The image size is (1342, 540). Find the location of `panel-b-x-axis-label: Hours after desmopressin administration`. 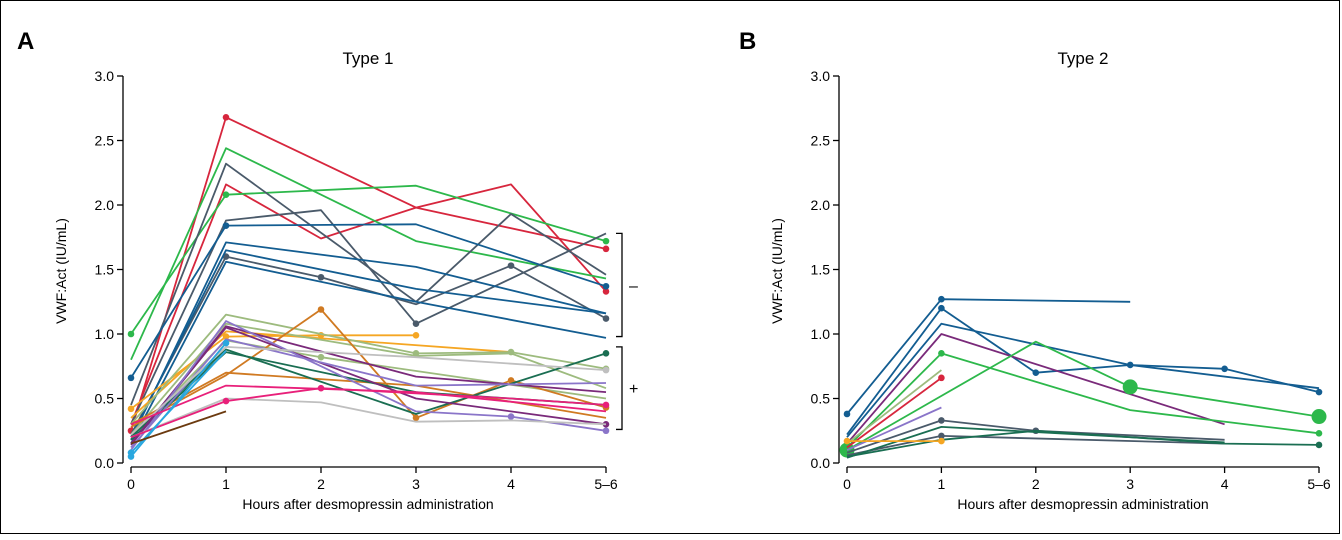

panel-b-x-axis-label: Hours after desmopressin administration is located at coordinates (1082, 504).